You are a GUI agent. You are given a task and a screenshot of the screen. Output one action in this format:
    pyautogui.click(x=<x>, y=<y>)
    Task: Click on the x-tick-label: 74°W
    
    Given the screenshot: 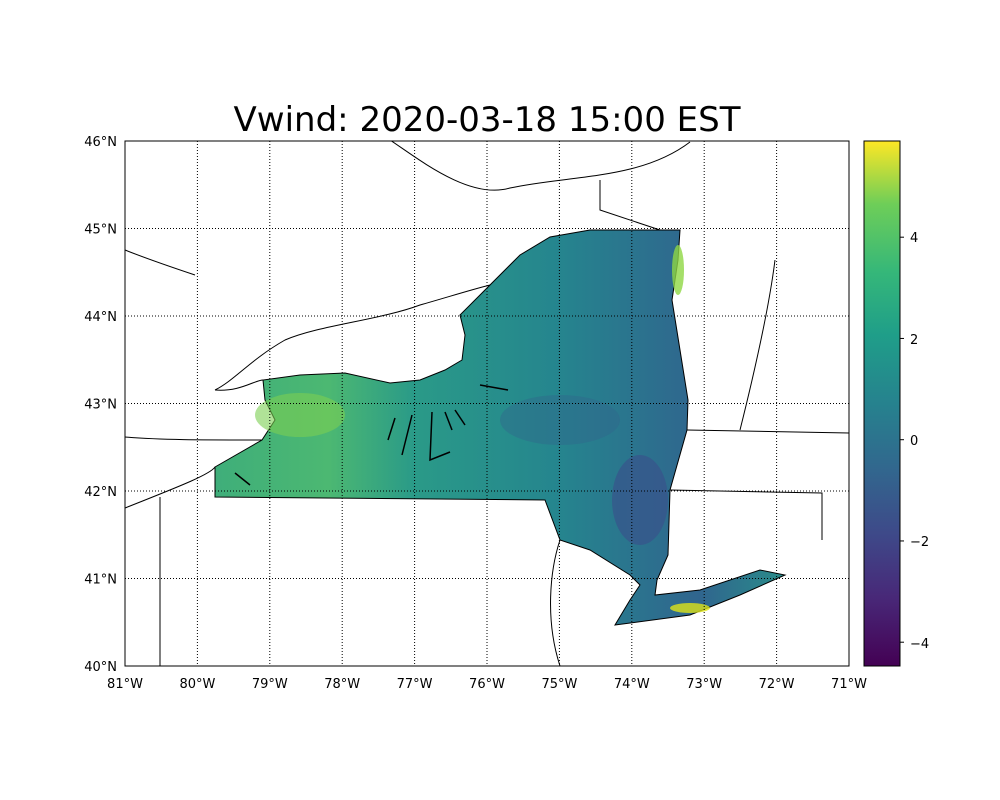 What is the action you would take?
    pyautogui.click(x=632, y=684)
    